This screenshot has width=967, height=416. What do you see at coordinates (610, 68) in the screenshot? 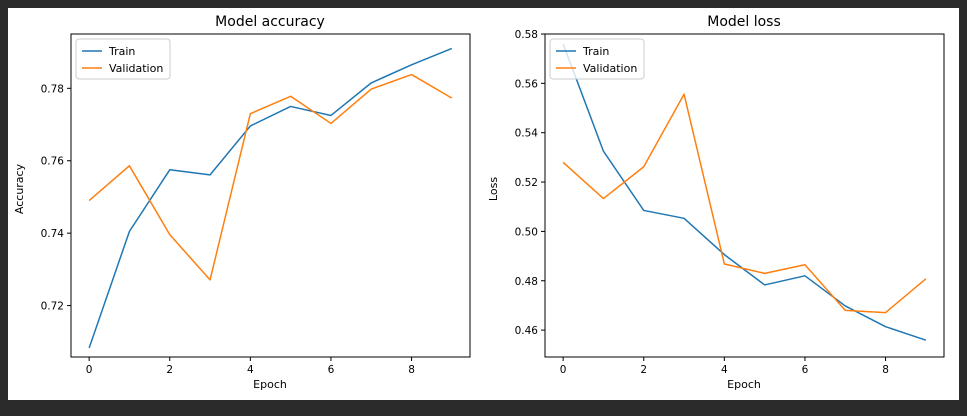
I see `loss-legend-label-validation: Validation` at bounding box center [610, 68].